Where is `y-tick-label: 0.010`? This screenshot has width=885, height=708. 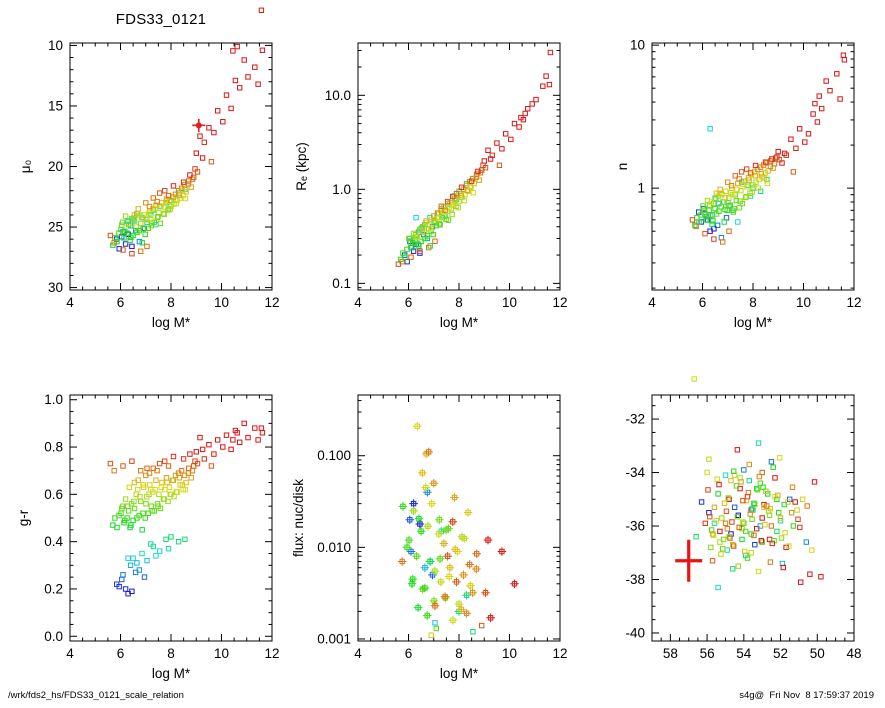
y-tick-label: 0.010 is located at coordinates (334, 547).